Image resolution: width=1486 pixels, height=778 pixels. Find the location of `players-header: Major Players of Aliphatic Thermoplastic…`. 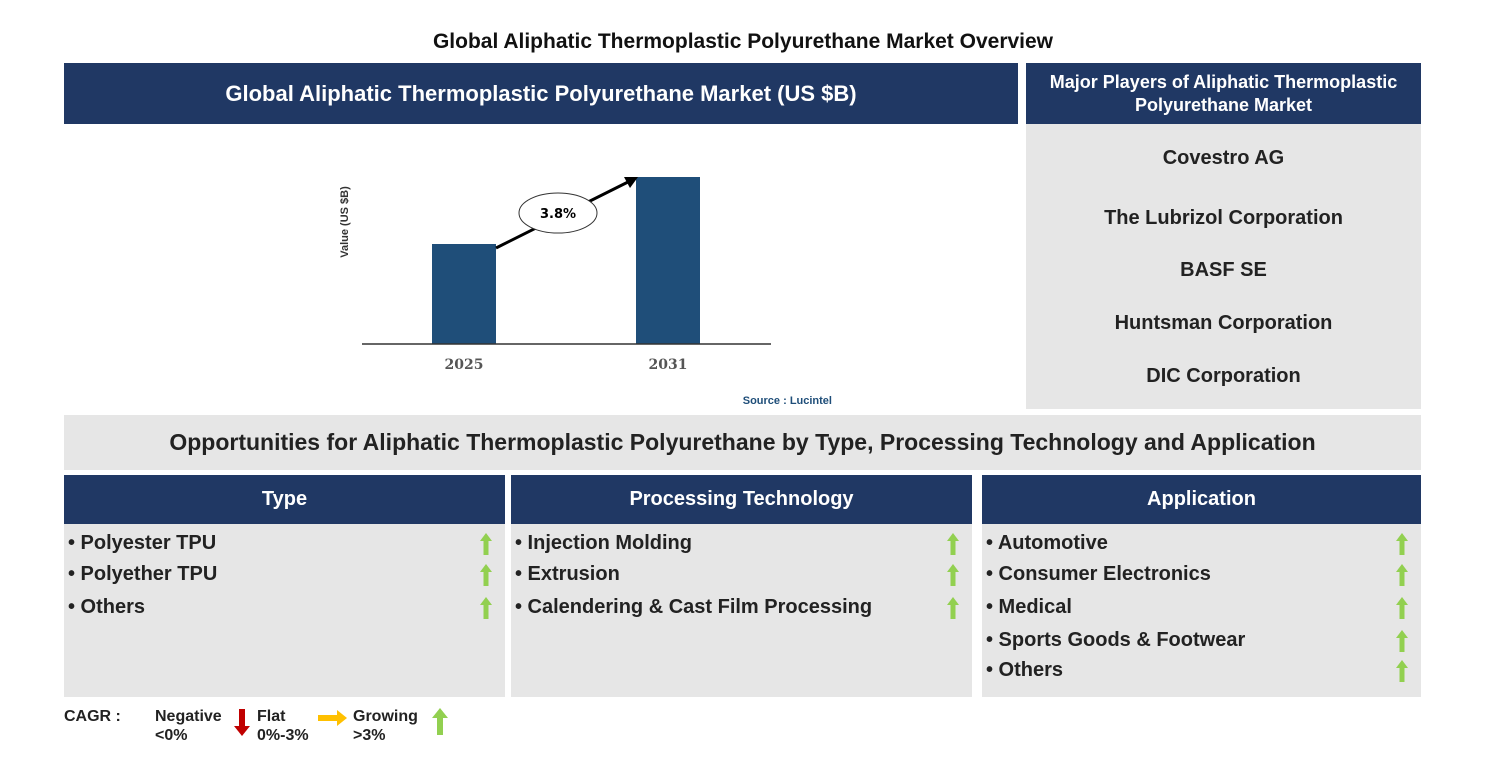

players-header: Major Players of Aliphatic Thermoplastic… is located at coordinates (1223, 93).